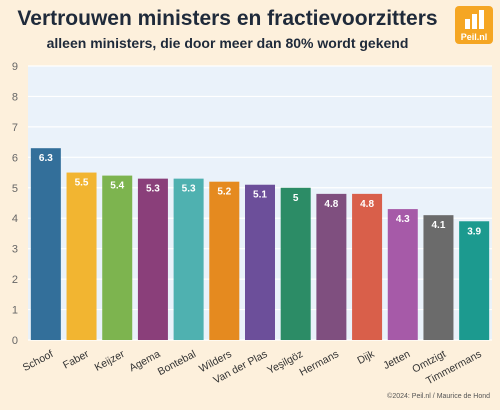  I want to click on x-tick-label: Schoof, so click(38, 361).